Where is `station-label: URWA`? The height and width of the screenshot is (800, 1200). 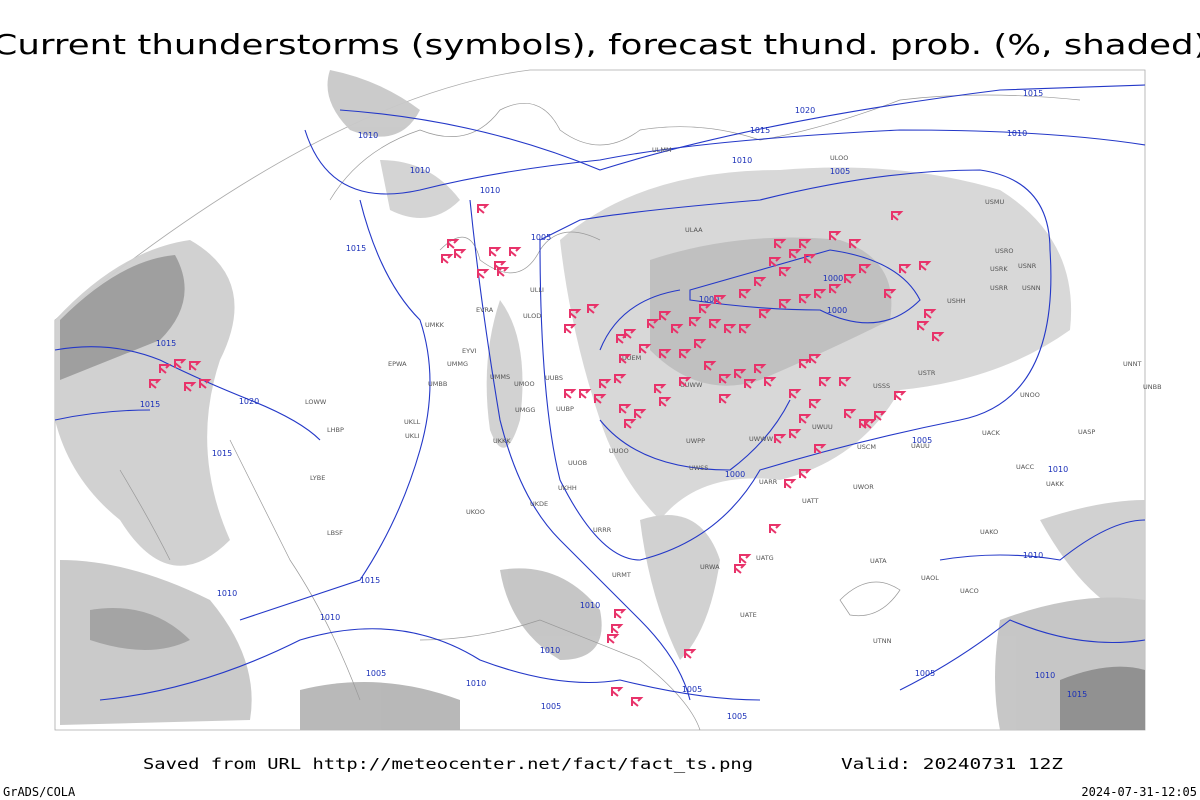 station-label: URWA is located at coordinates (710, 567).